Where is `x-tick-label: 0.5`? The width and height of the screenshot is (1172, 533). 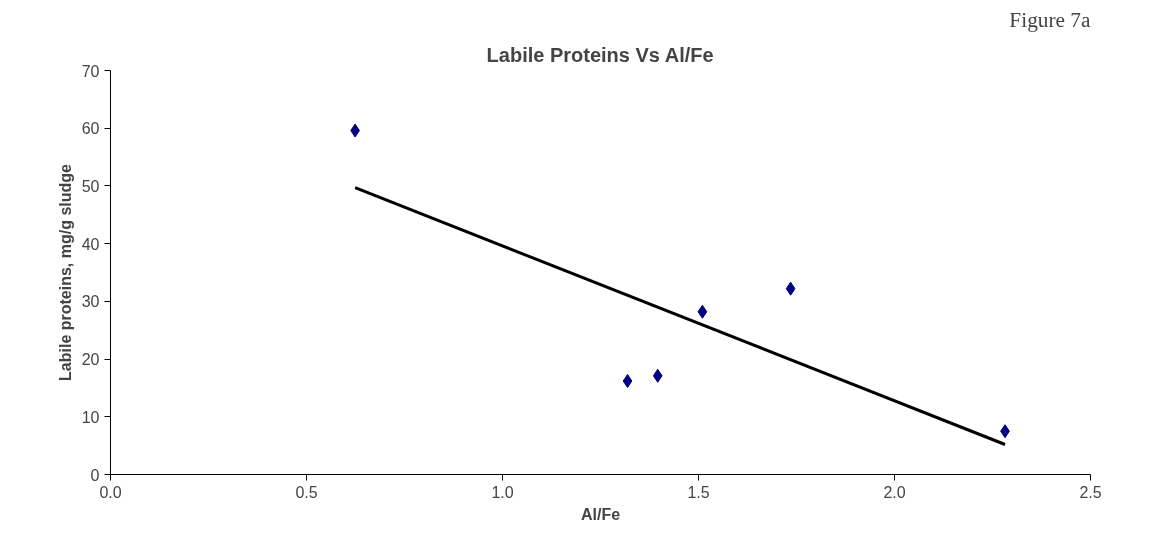
x-tick-label: 0.5 is located at coordinates (306, 492).